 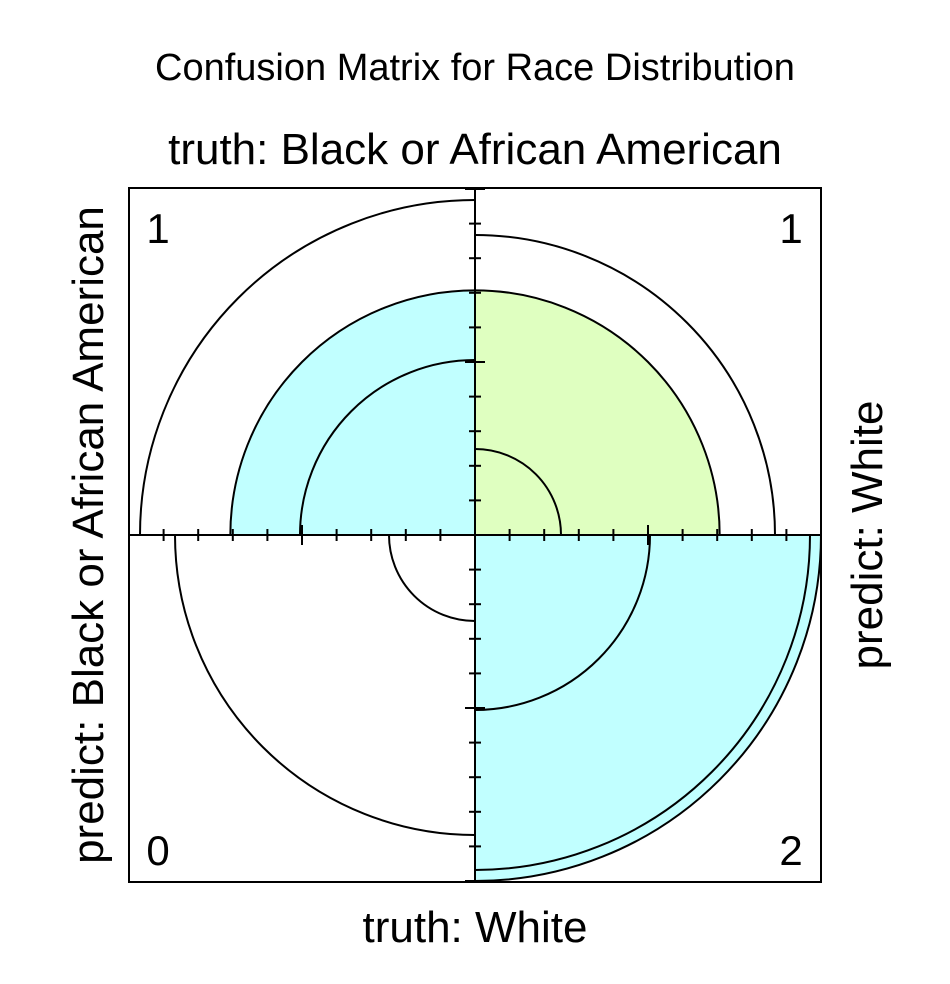 What do you see at coordinates (790, 850) in the screenshot?
I see `count-bottom-right: 2` at bounding box center [790, 850].